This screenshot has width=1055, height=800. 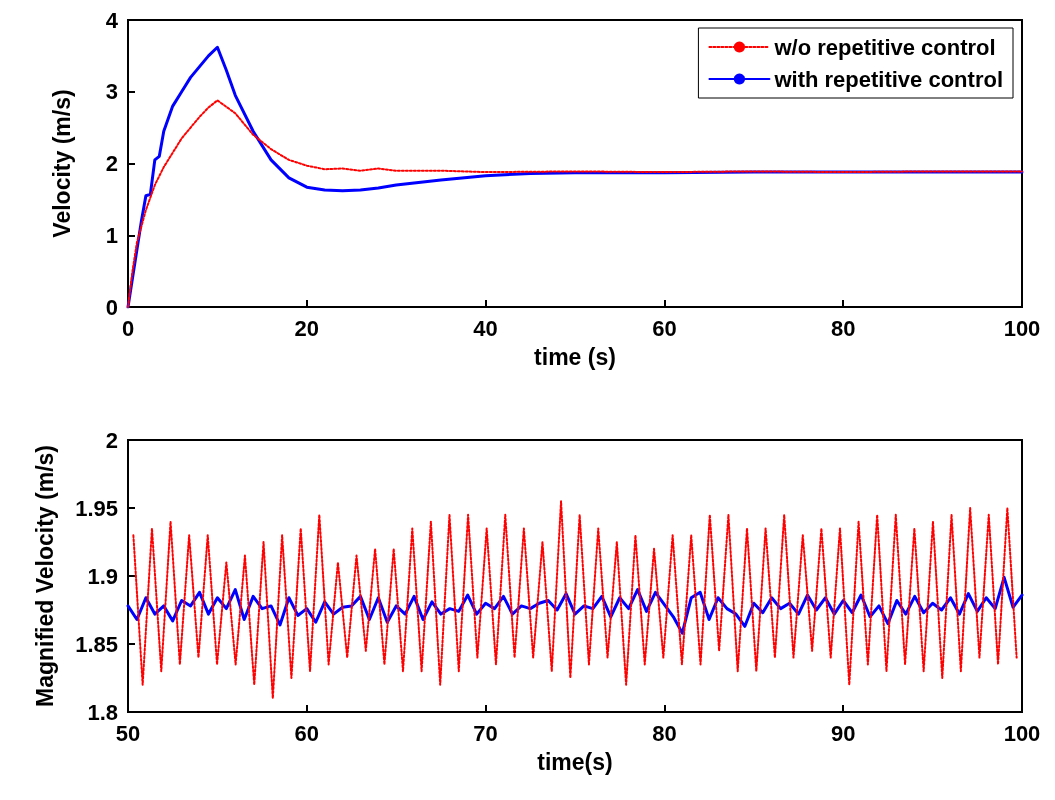 I want to click on y-tick-label: 1.9, so click(x=102, y=576).